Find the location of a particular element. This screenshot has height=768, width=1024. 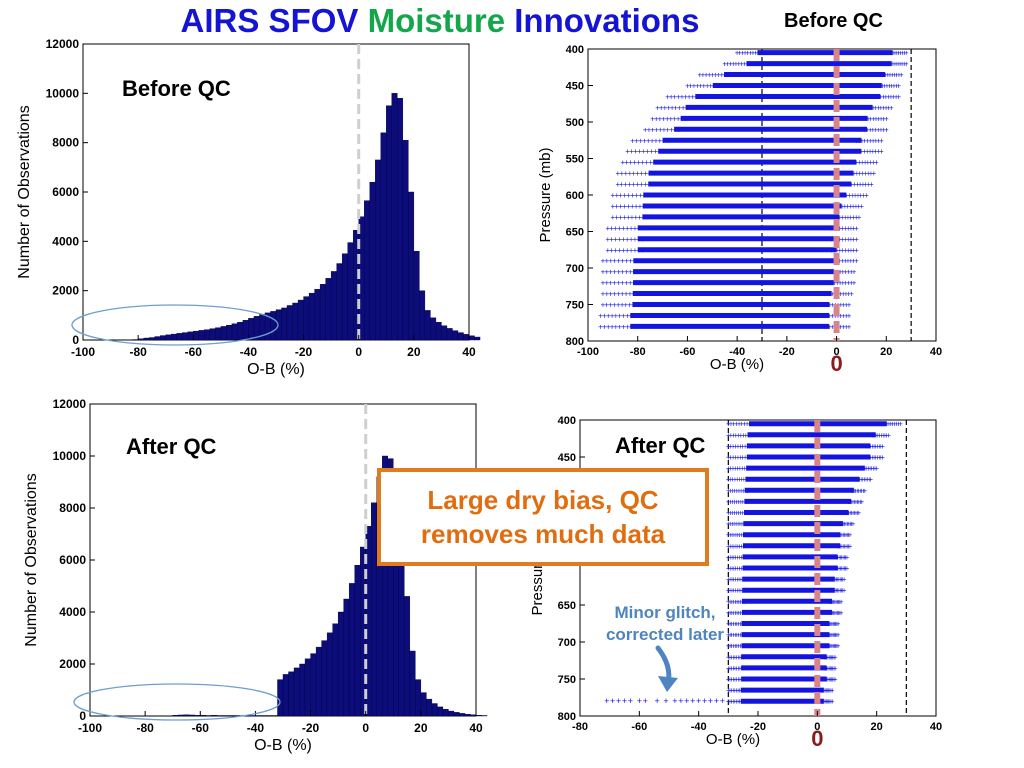

title-part-3: Innovations is located at coordinates (607, 20).